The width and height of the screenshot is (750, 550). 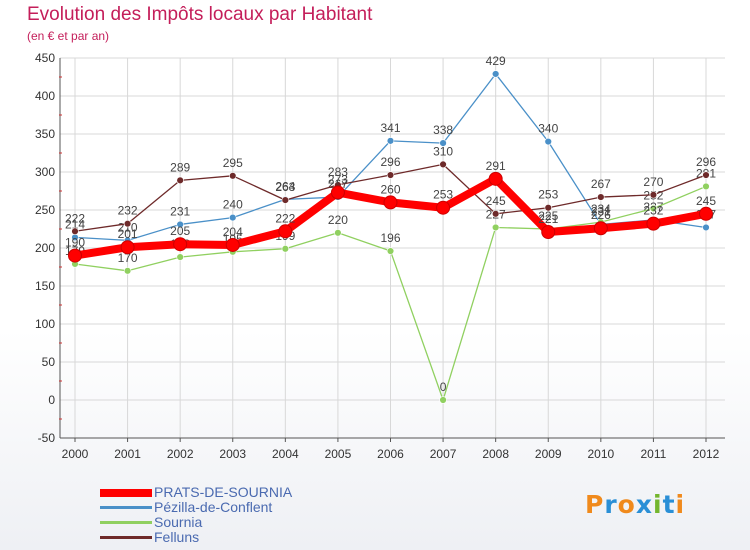 What do you see at coordinates (595, 504) in the screenshot?
I see `logo-letter: P` at bounding box center [595, 504].